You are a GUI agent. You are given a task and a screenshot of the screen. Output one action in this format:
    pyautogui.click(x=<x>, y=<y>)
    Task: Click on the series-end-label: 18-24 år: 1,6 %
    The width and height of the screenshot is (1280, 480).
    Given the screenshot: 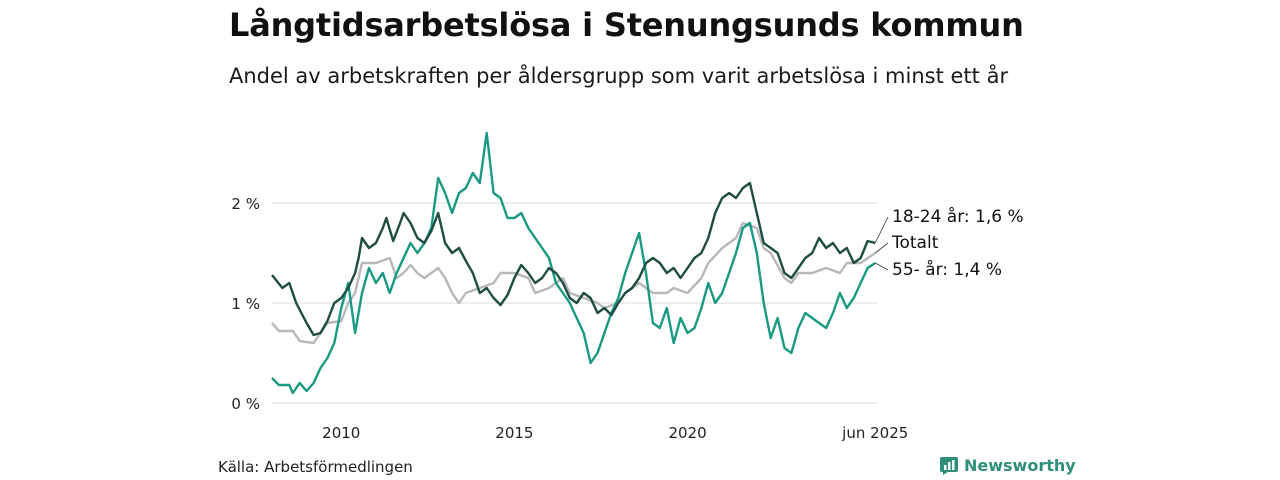 What is the action you would take?
    pyautogui.click(x=958, y=216)
    